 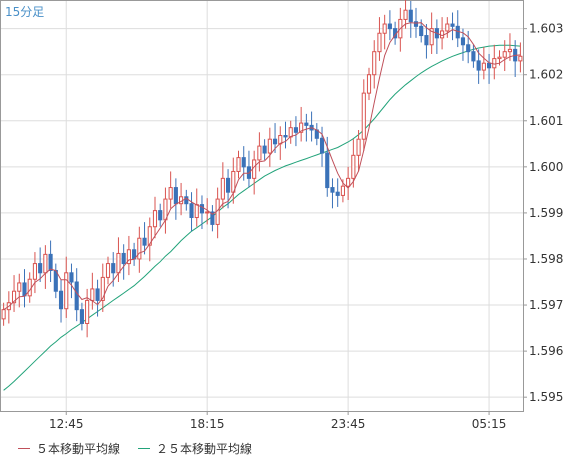 What do you see at coordinates (204, 448) in the screenshot?
I see `legend-label-ma25: ２５本移動平均線` at bounding box center [204, 448].